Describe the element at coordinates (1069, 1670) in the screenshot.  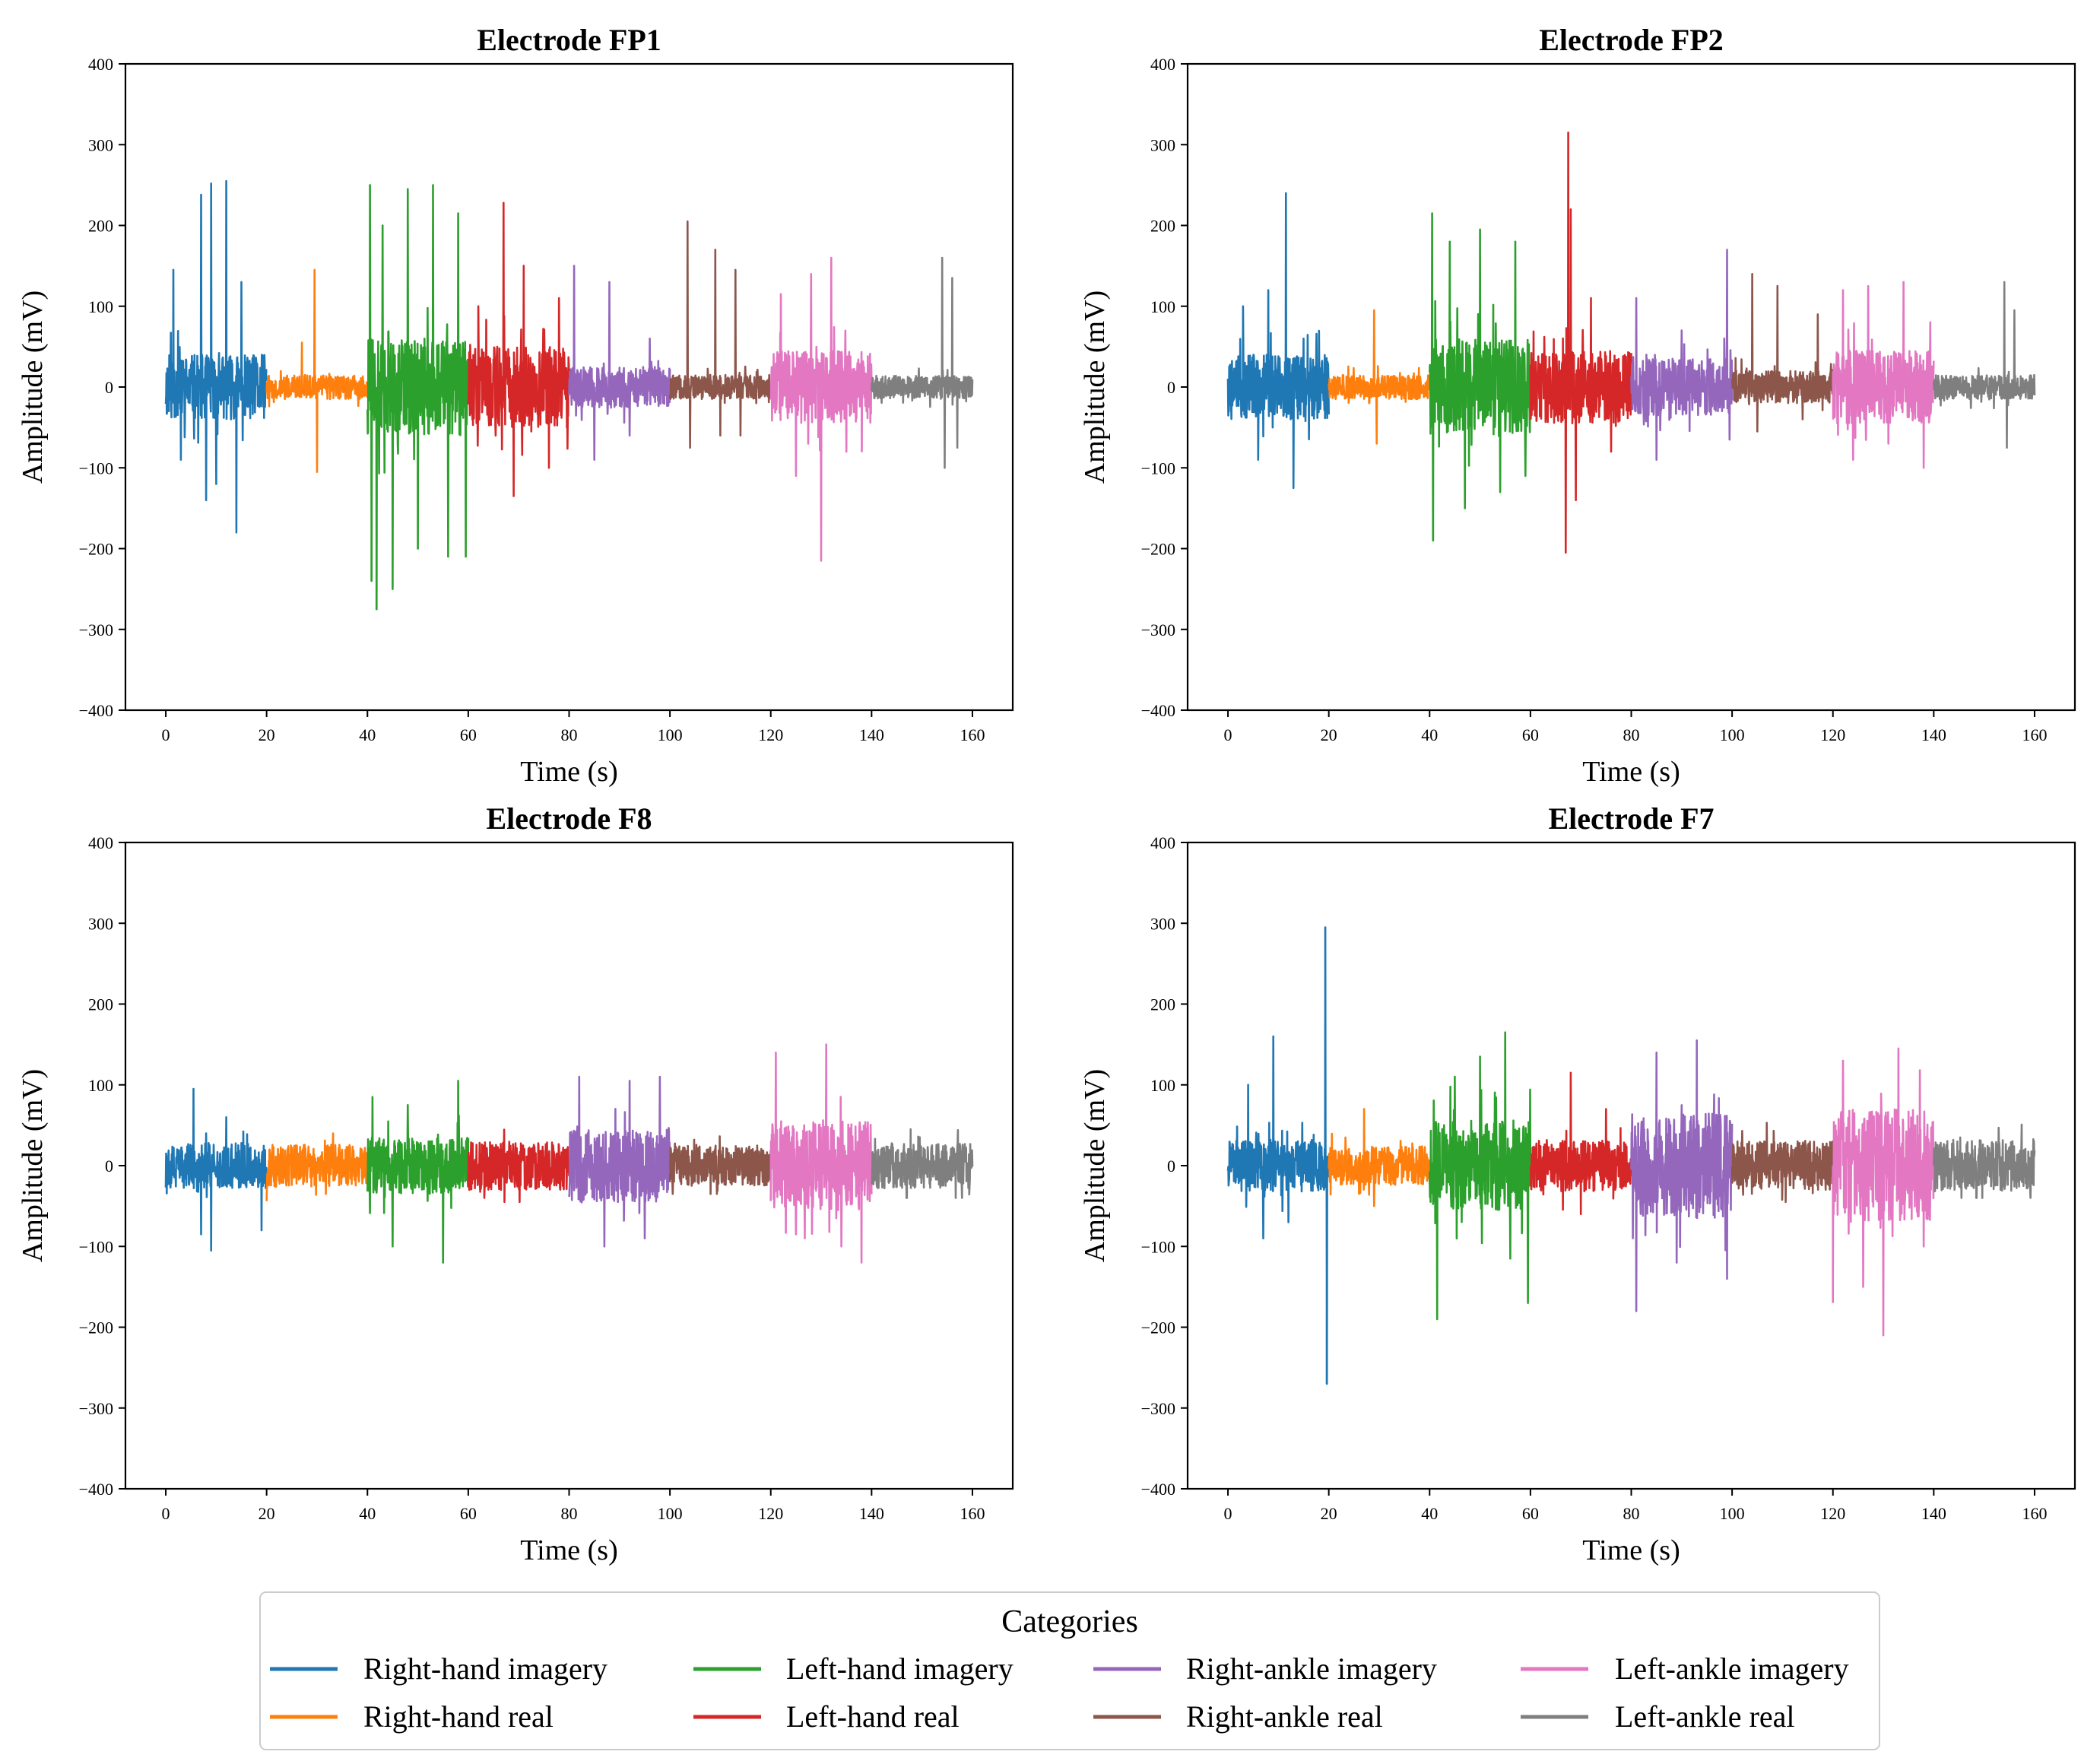
I see `legend-frame` at that location.